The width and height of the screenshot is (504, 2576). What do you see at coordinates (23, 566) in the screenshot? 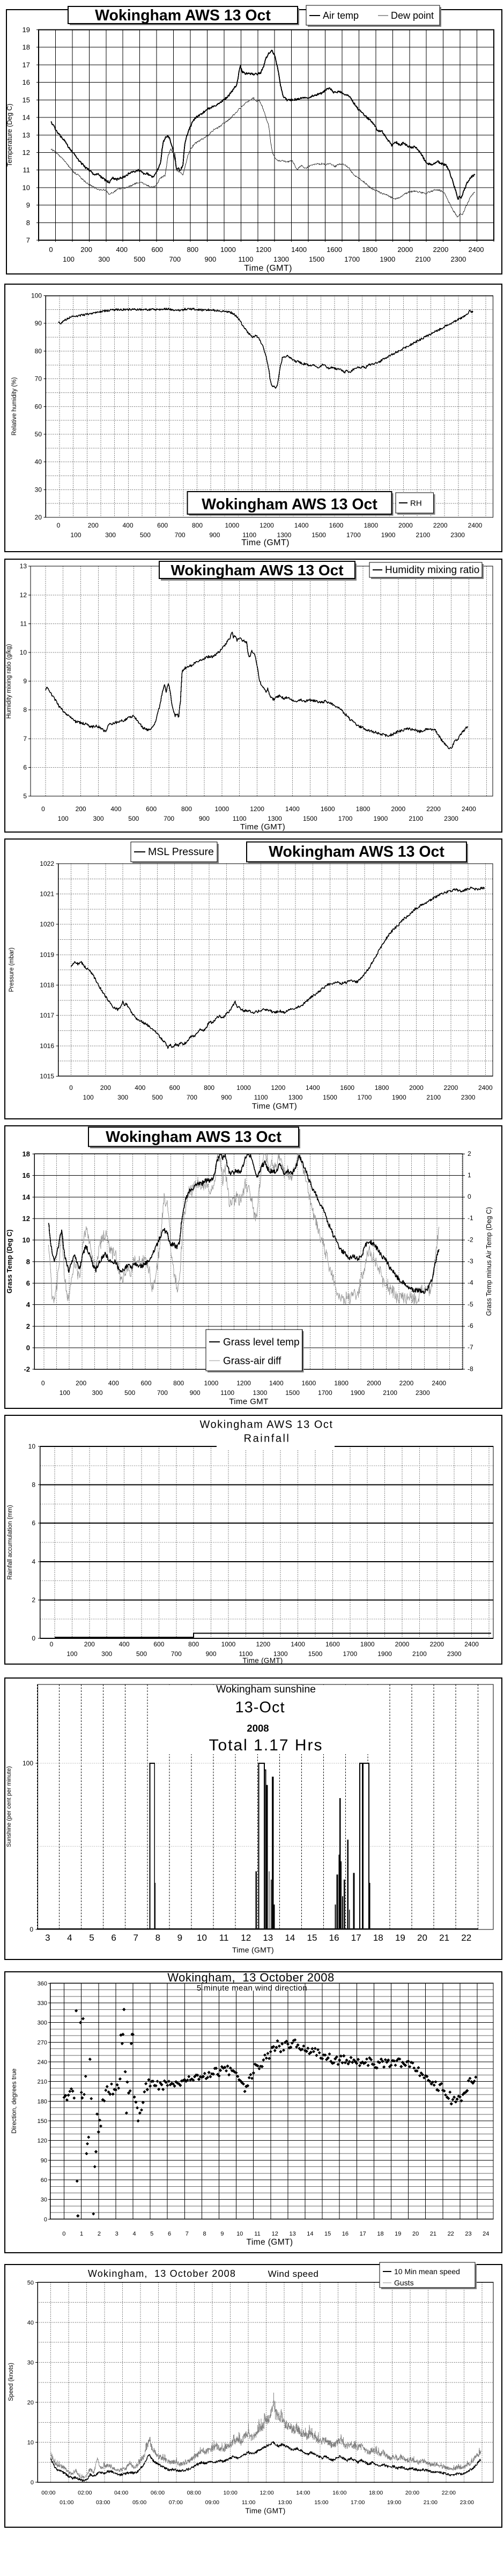
I see `svg-text: 13` at bounding box center [23, 566].